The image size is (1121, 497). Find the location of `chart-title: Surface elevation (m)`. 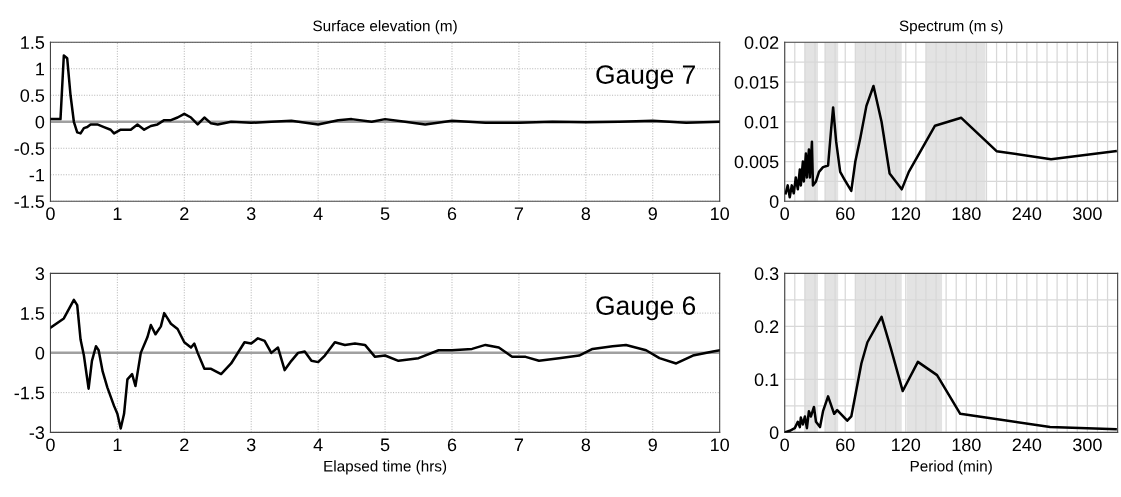

chart-title: Surface elevation (m) is located at coordinates (385, 27).